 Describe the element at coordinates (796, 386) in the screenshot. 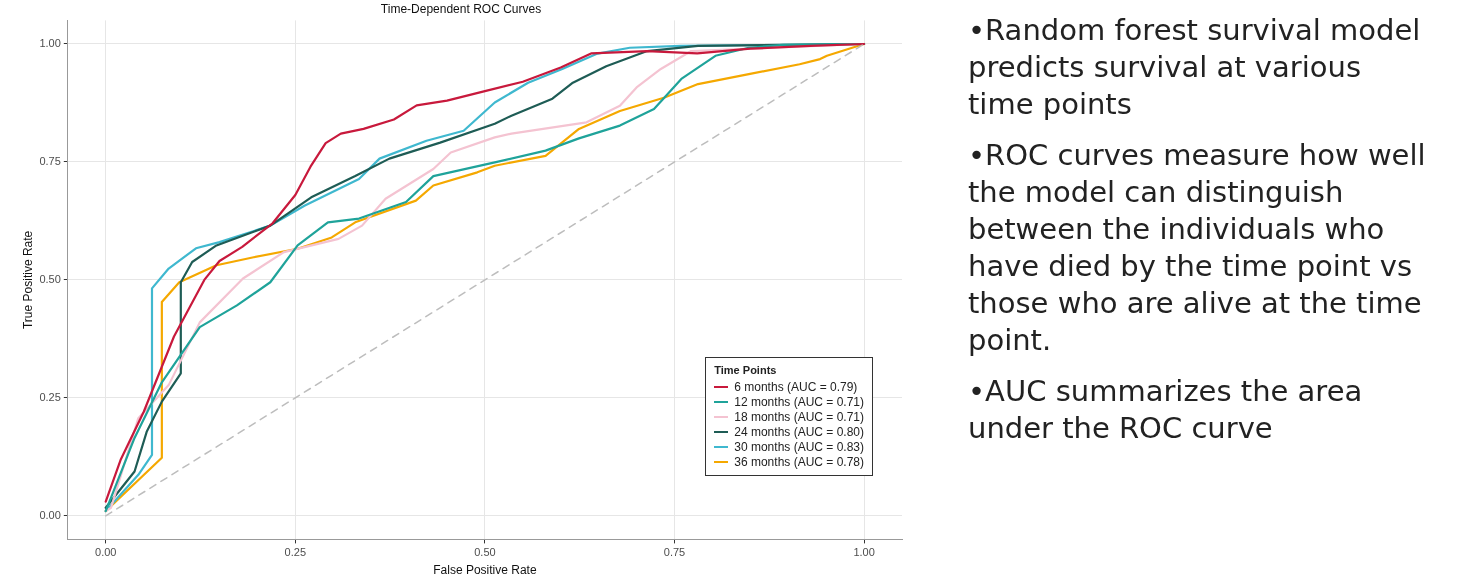

I see `legend-label: 6 months (AUC = 0.79)` at that location.